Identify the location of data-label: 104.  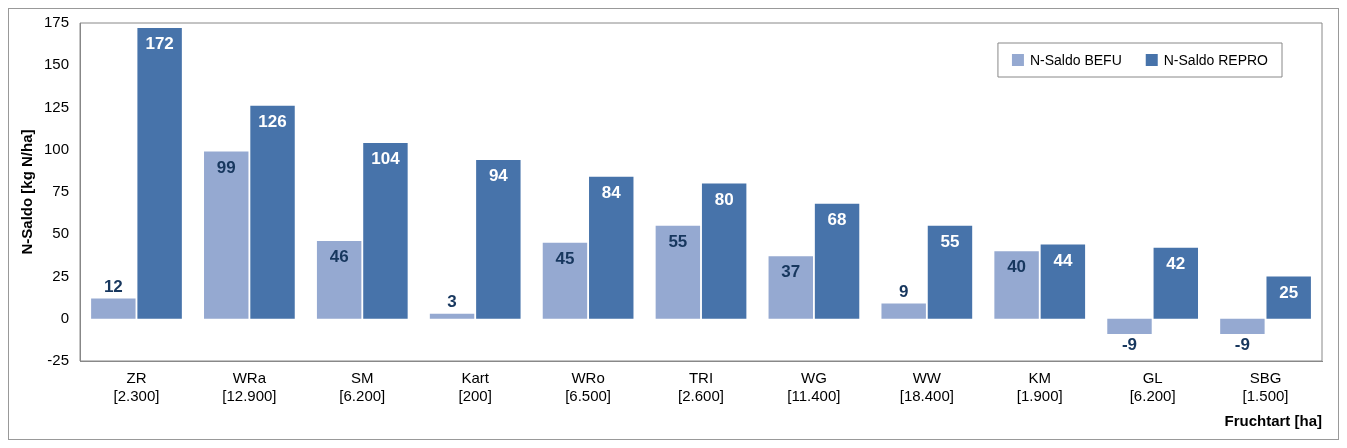
(386, 159).